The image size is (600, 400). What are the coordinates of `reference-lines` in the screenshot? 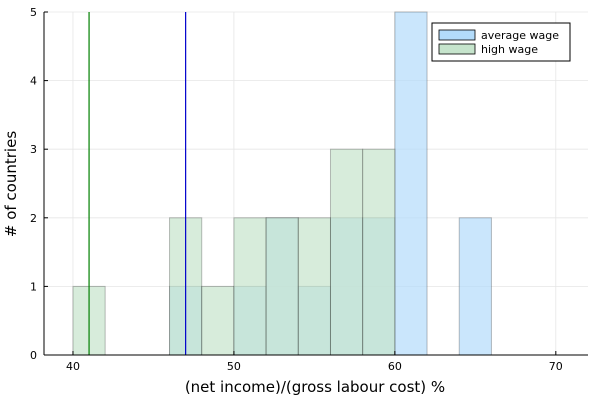 It's located at (137, 183).